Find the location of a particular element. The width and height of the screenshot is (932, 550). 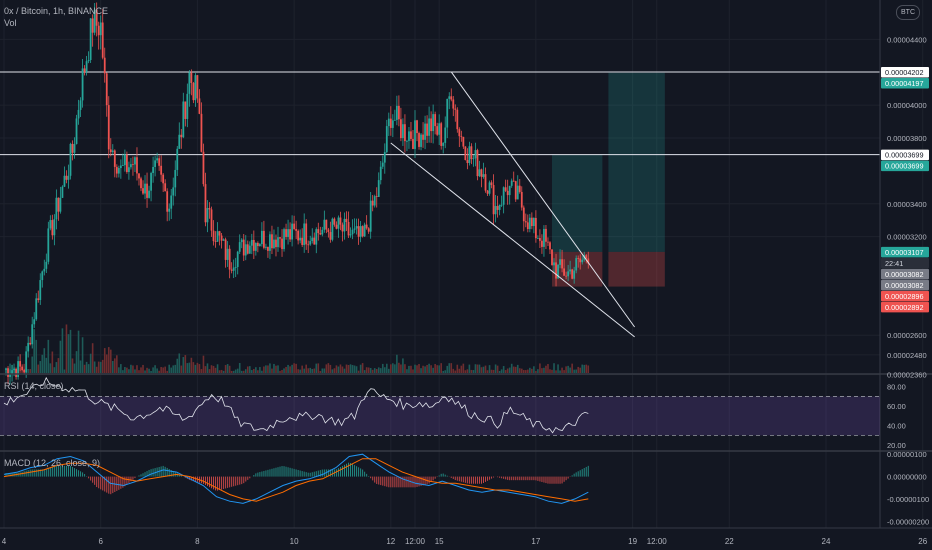

currency-badge: BTC is located at coordinates (908, 12).